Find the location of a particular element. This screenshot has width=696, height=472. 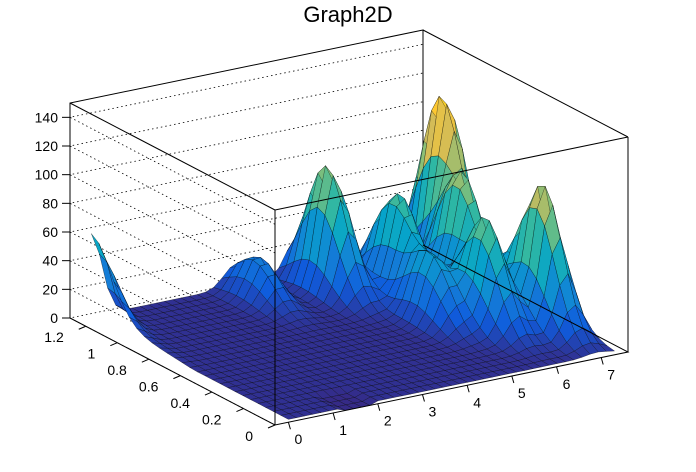

x-tick-label-4: 4 is located at coordinates (477, 402).